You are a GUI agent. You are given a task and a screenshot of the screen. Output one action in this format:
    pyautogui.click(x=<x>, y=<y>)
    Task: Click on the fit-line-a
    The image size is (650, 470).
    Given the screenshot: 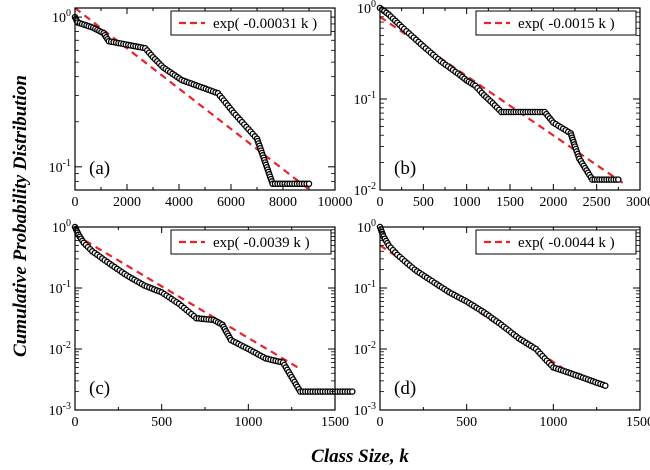 What is the action you would take?
    pyautogui.click(x=192, y=99)
    